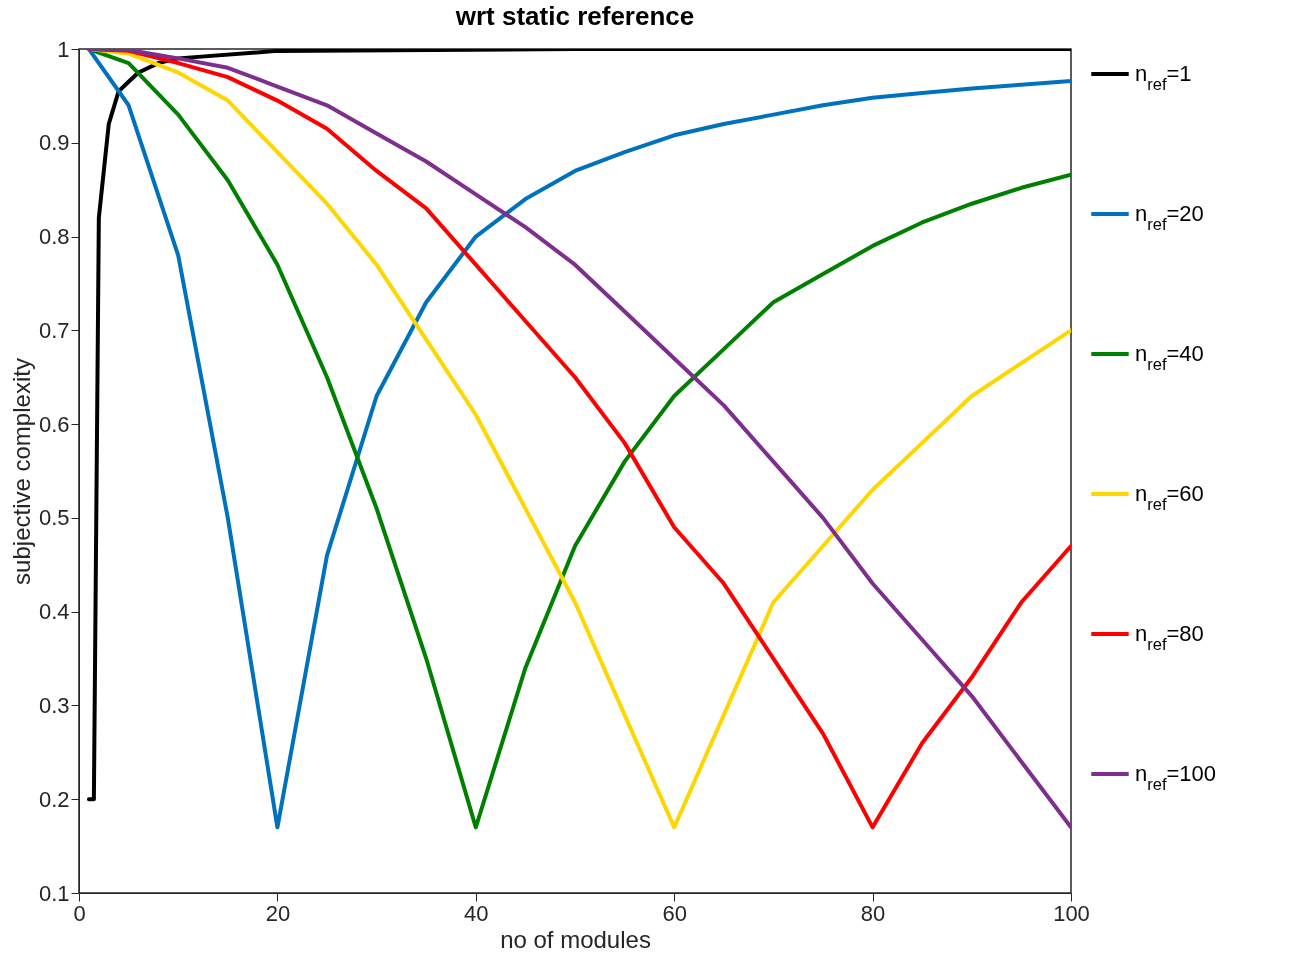 The height and width of the screenshot is (973, 1294). I want to click on legend-label: n$_{ref}$=60, so click(1169, 497).